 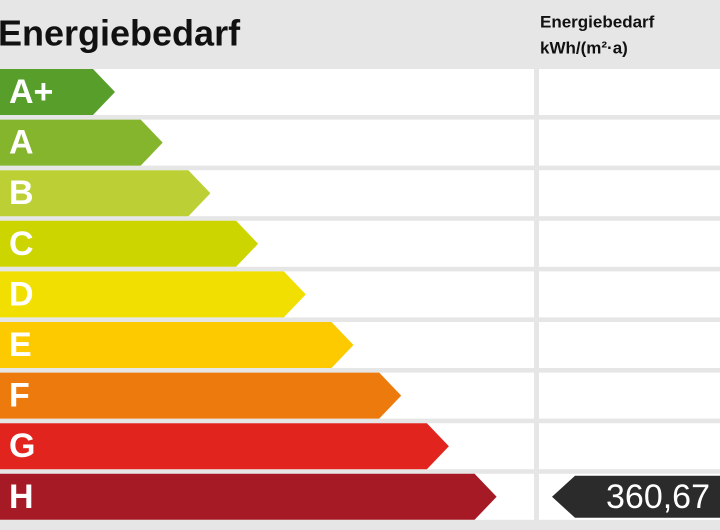 I want to click on column-title: kWh/(m²·a), so click(x=584, y=47).